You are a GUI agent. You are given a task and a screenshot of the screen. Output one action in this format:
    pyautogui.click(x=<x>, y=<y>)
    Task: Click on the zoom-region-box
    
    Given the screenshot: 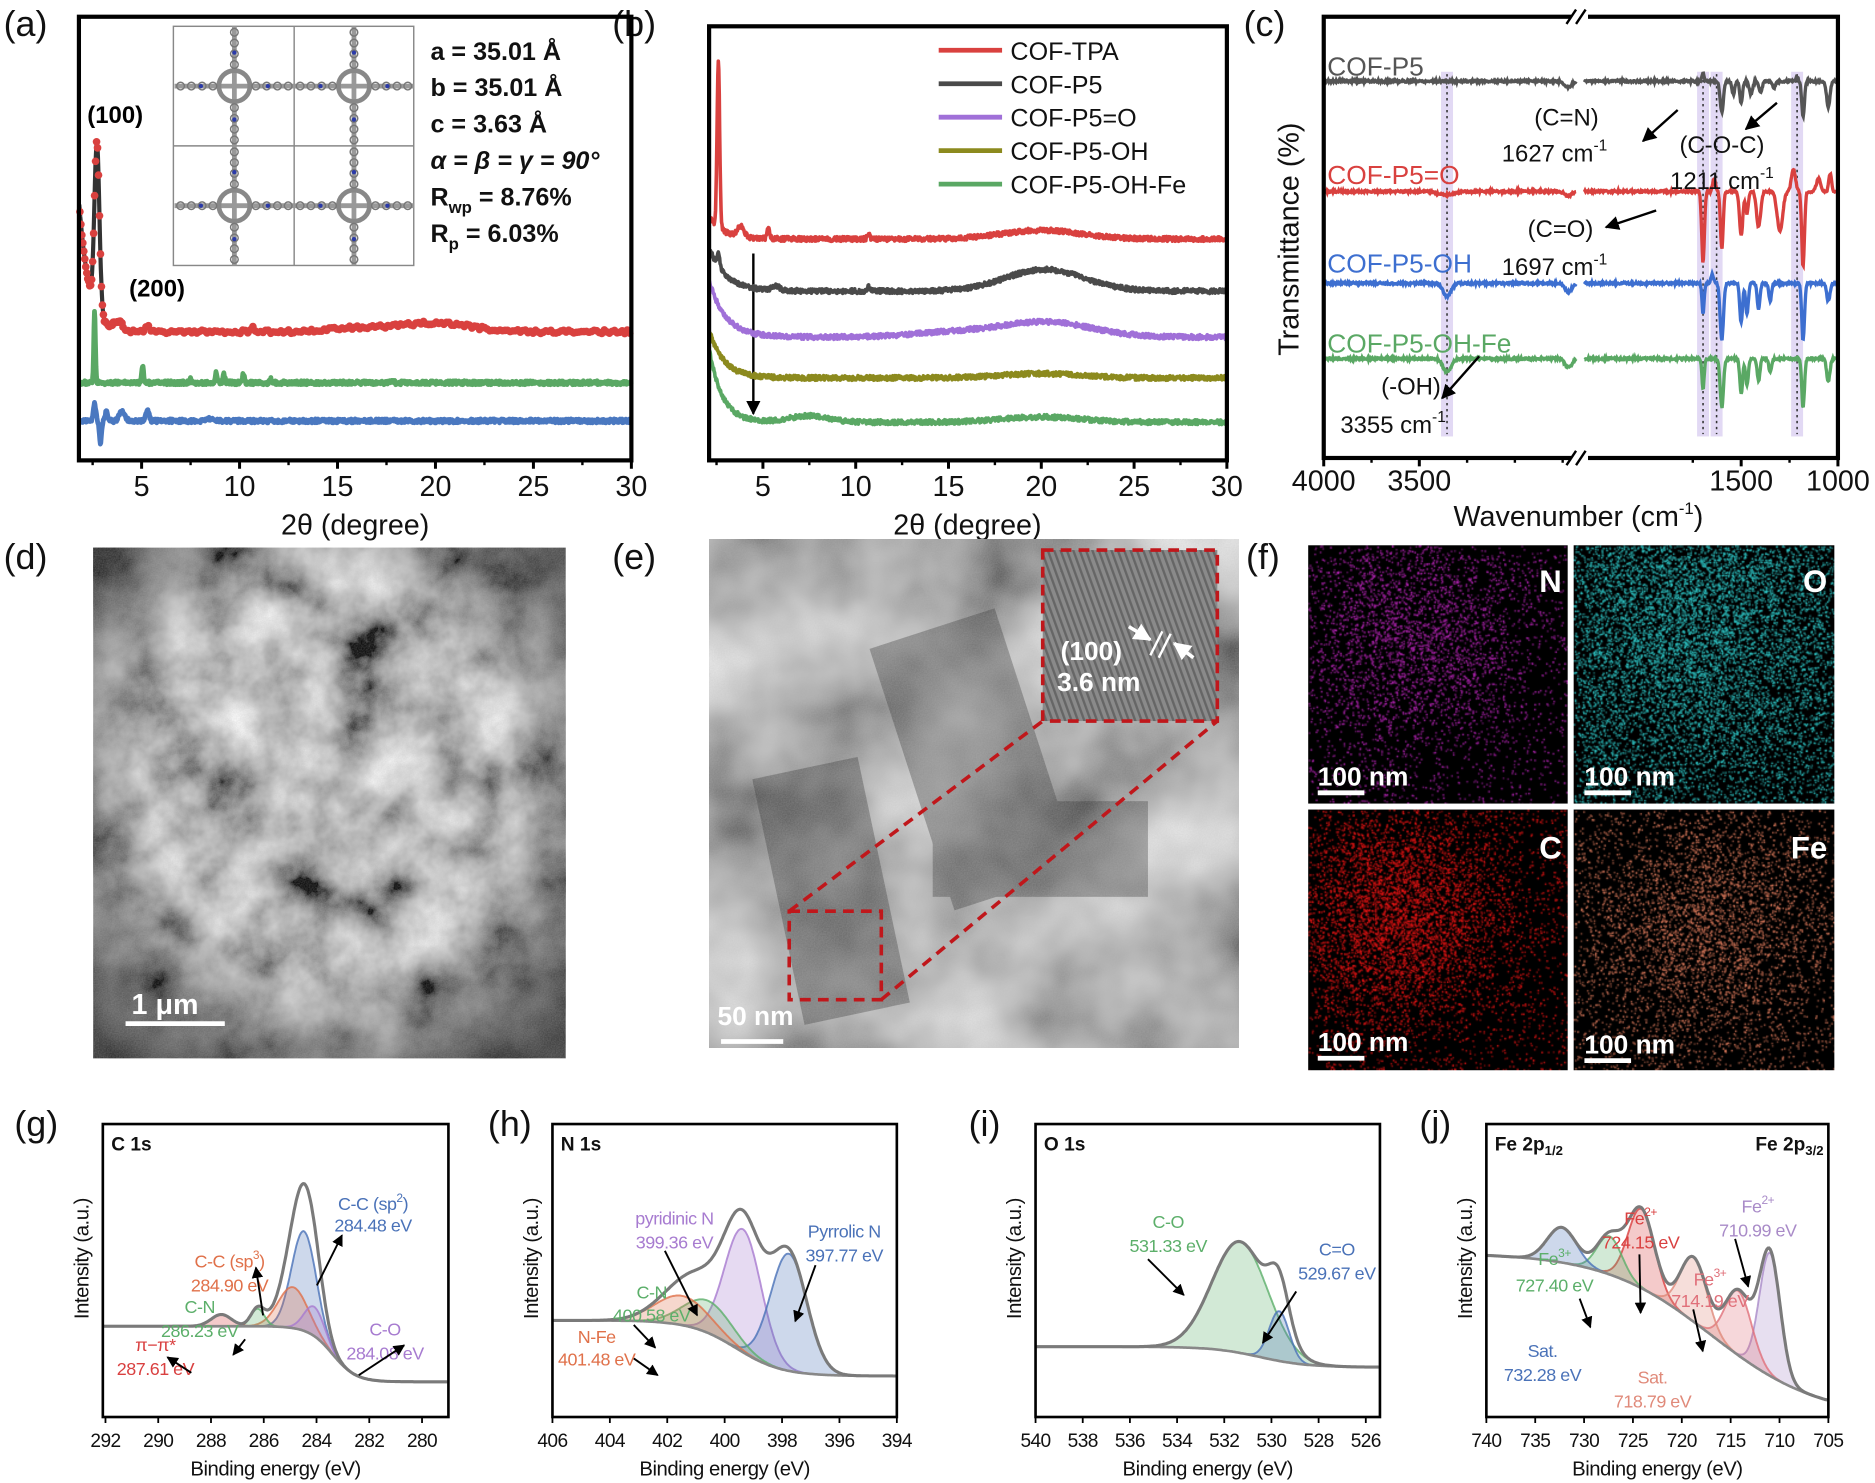 What is the action you would take?
    pyautogui.click(x=835, y=955)
    